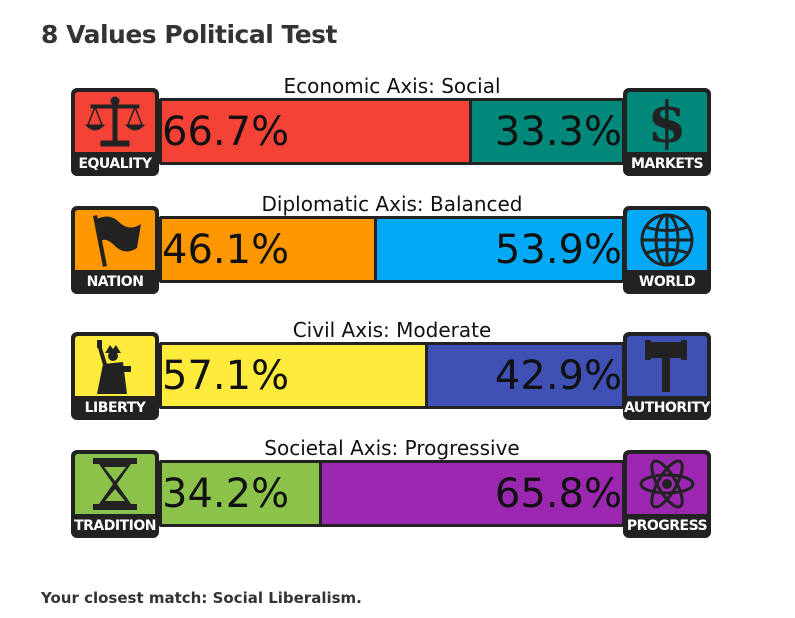  Describe the element at coordinates (115, 408) in the screenshot. I see `liberty-label: LIBERTY` at that location.